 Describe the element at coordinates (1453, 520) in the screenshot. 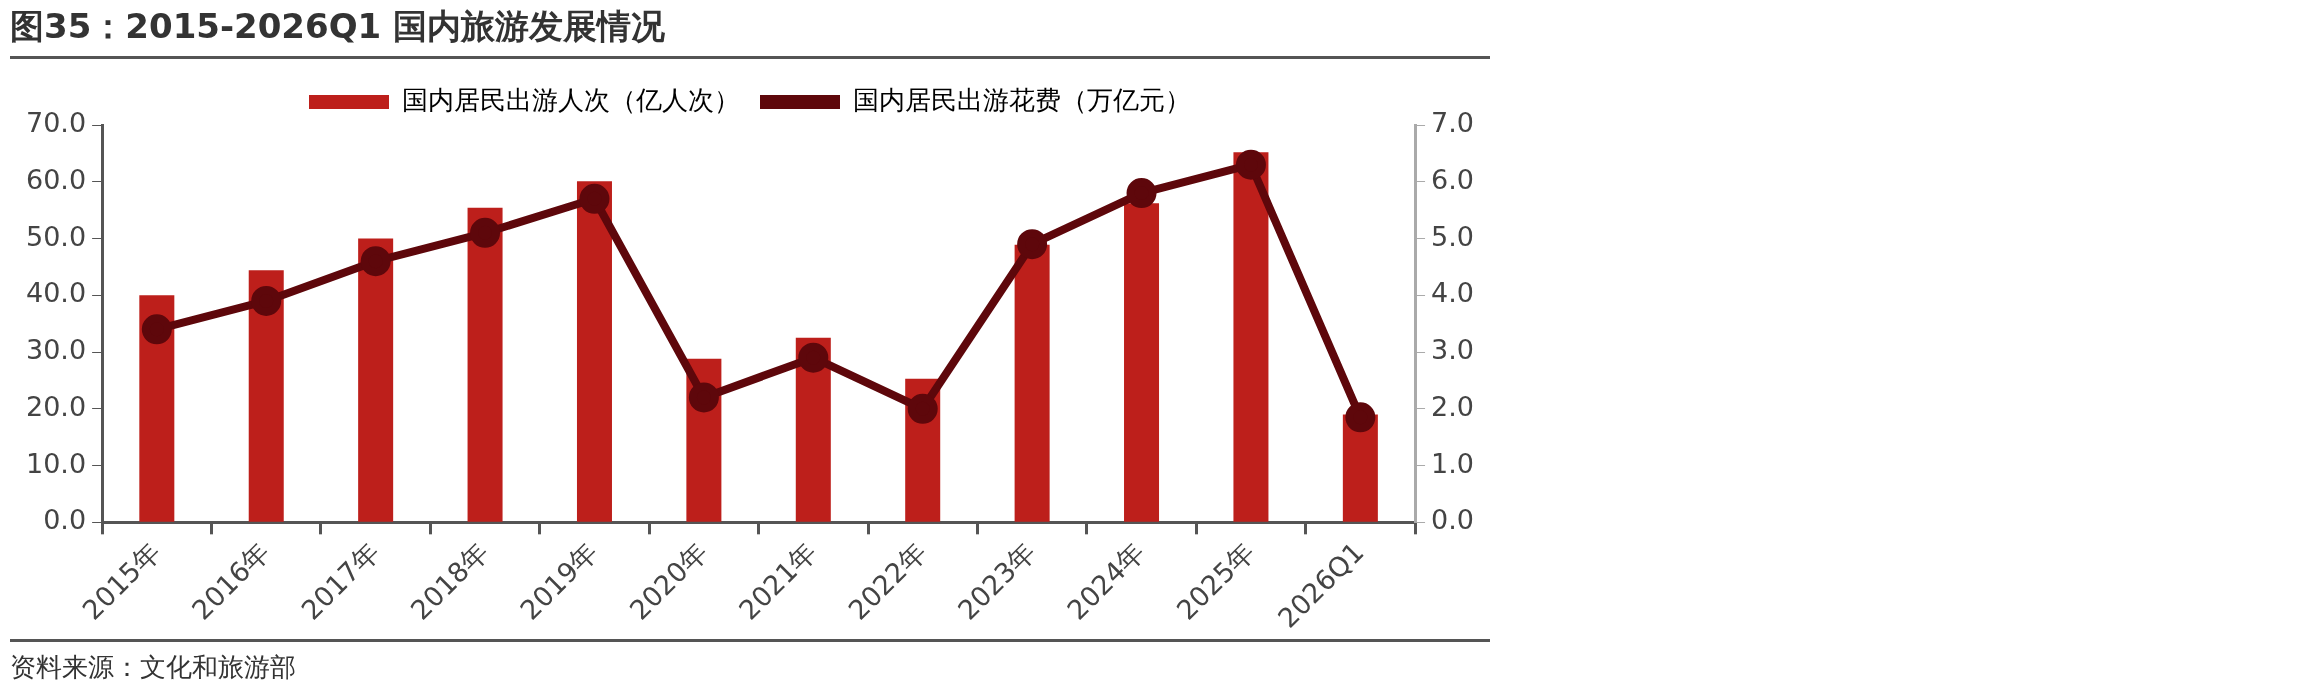

I see `y2-tick-label: 0.0` at that location.